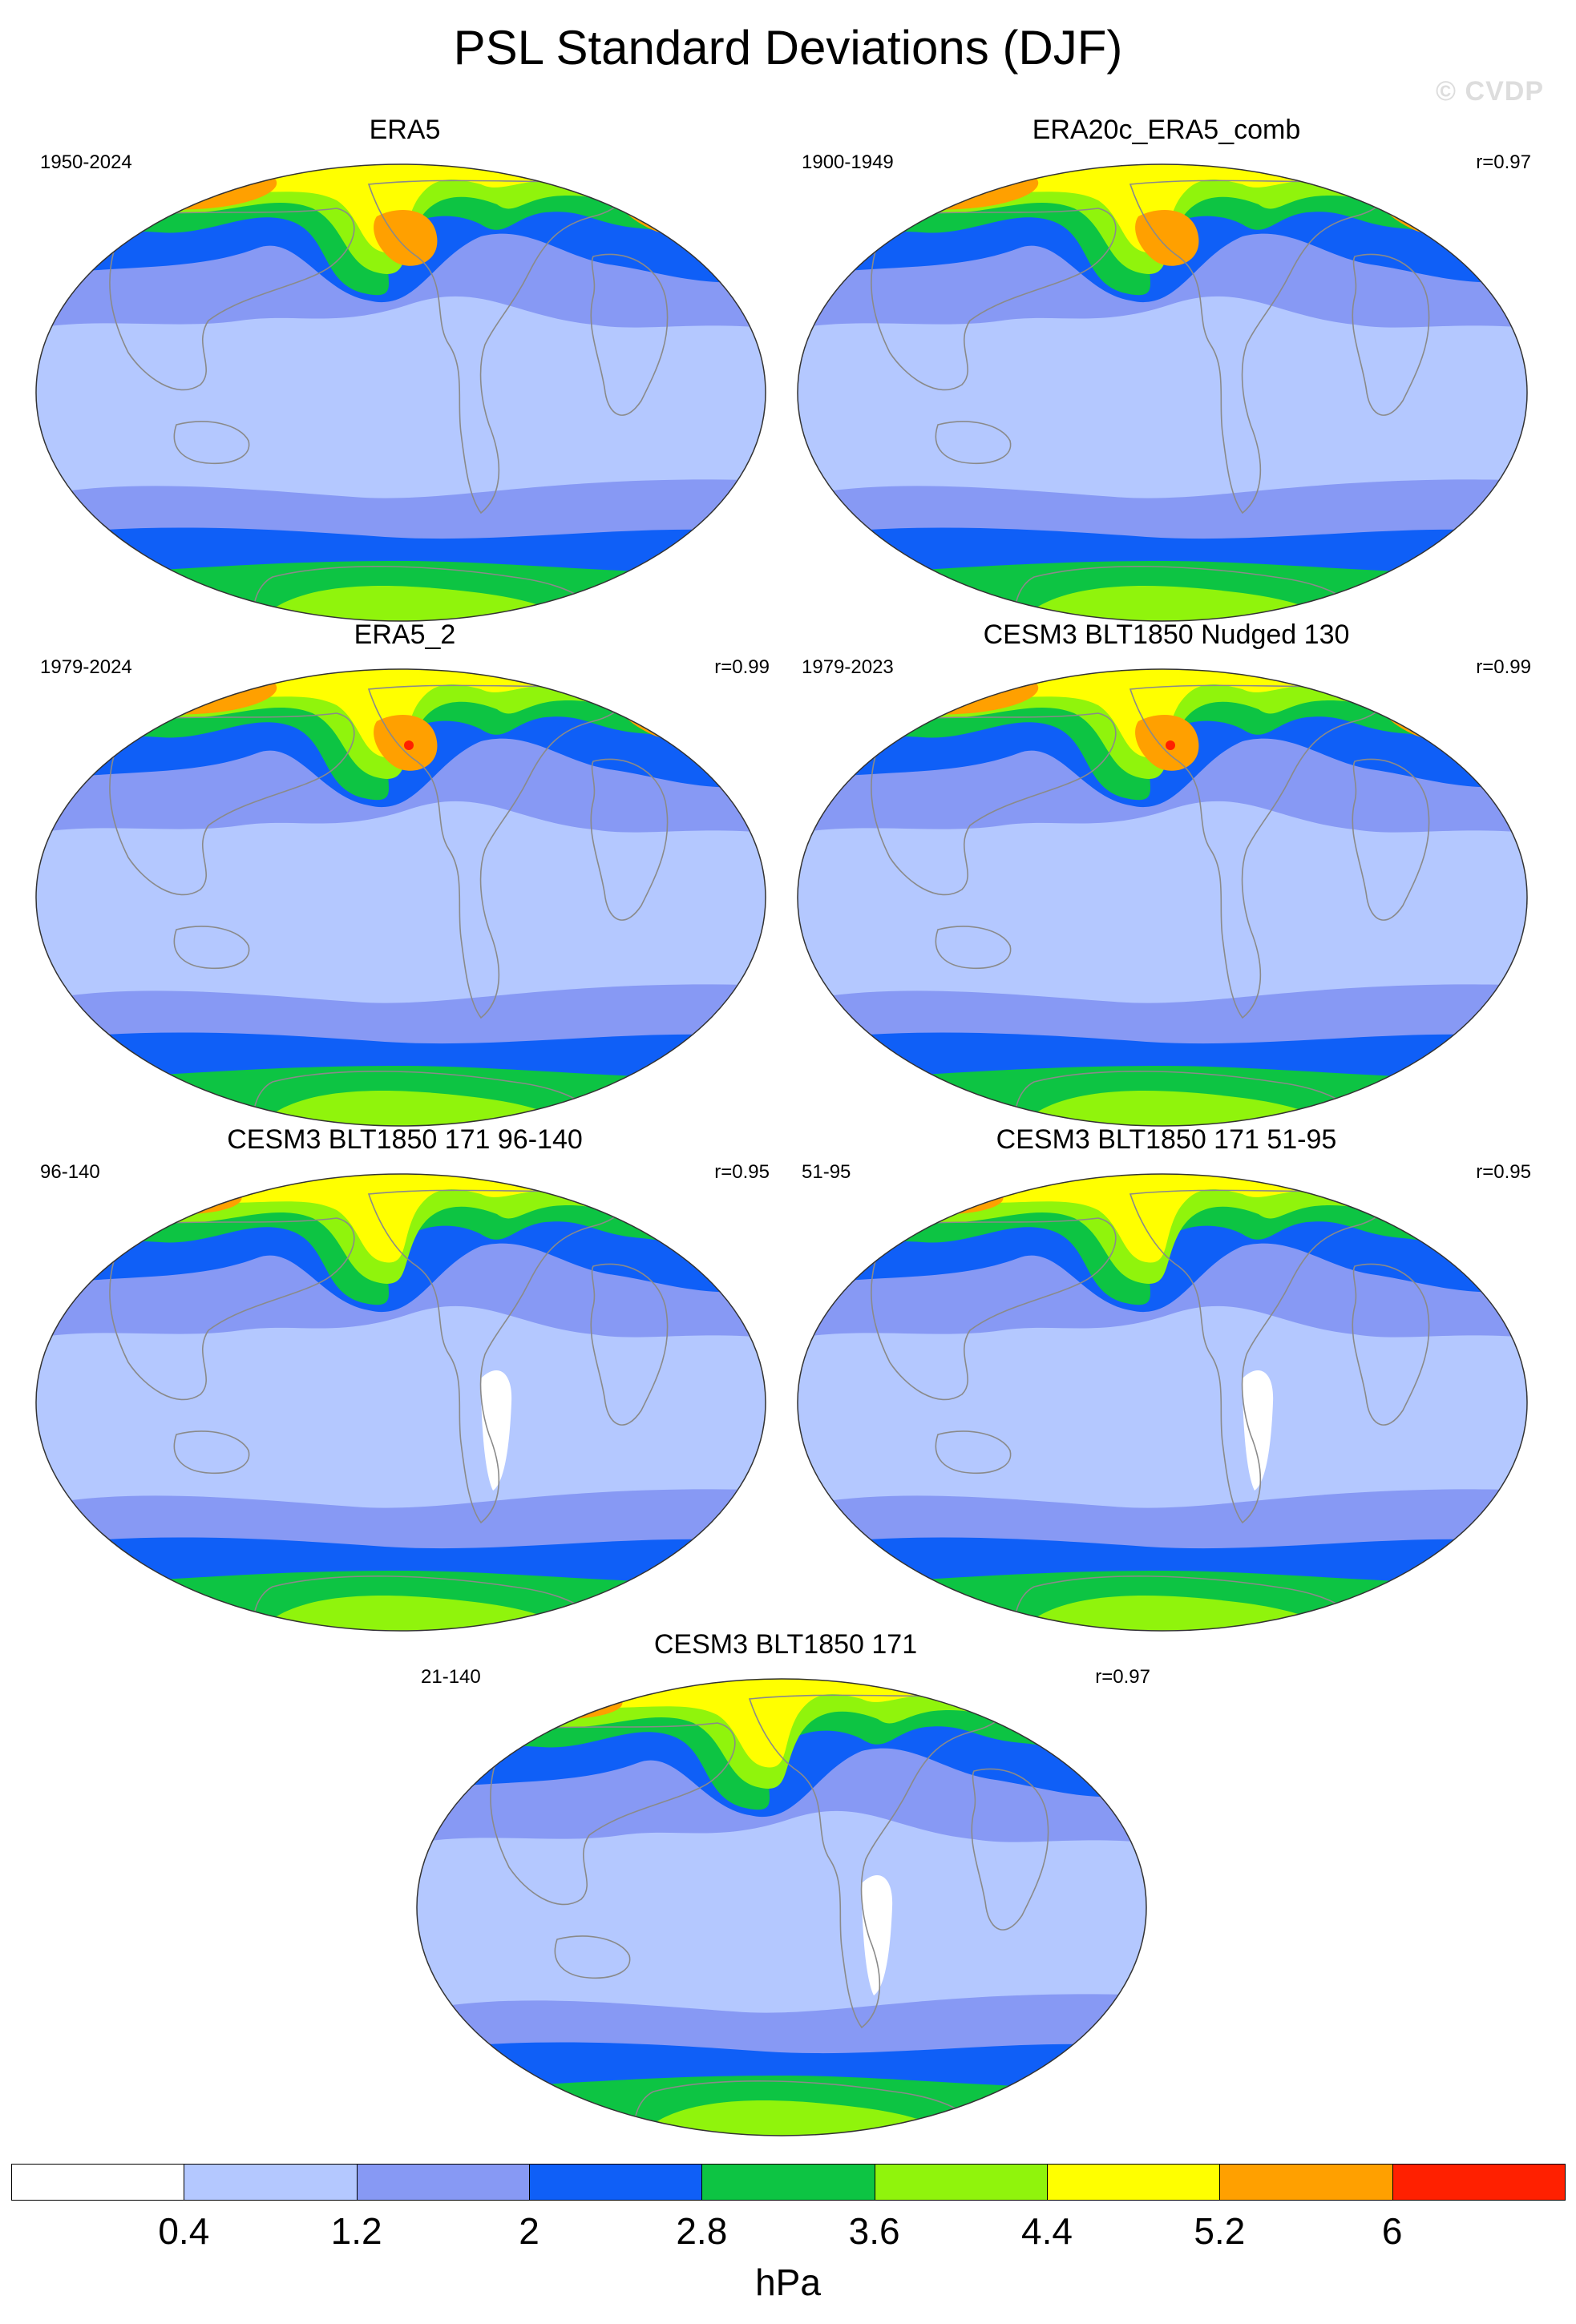 The width and height of the screenshot is (1576, 2324). What do you see at coordinates (788, 48) in the screenshot?
I see `figure-title: PSL Standard Deviations (DJF)` at bounding box center [788, 48].